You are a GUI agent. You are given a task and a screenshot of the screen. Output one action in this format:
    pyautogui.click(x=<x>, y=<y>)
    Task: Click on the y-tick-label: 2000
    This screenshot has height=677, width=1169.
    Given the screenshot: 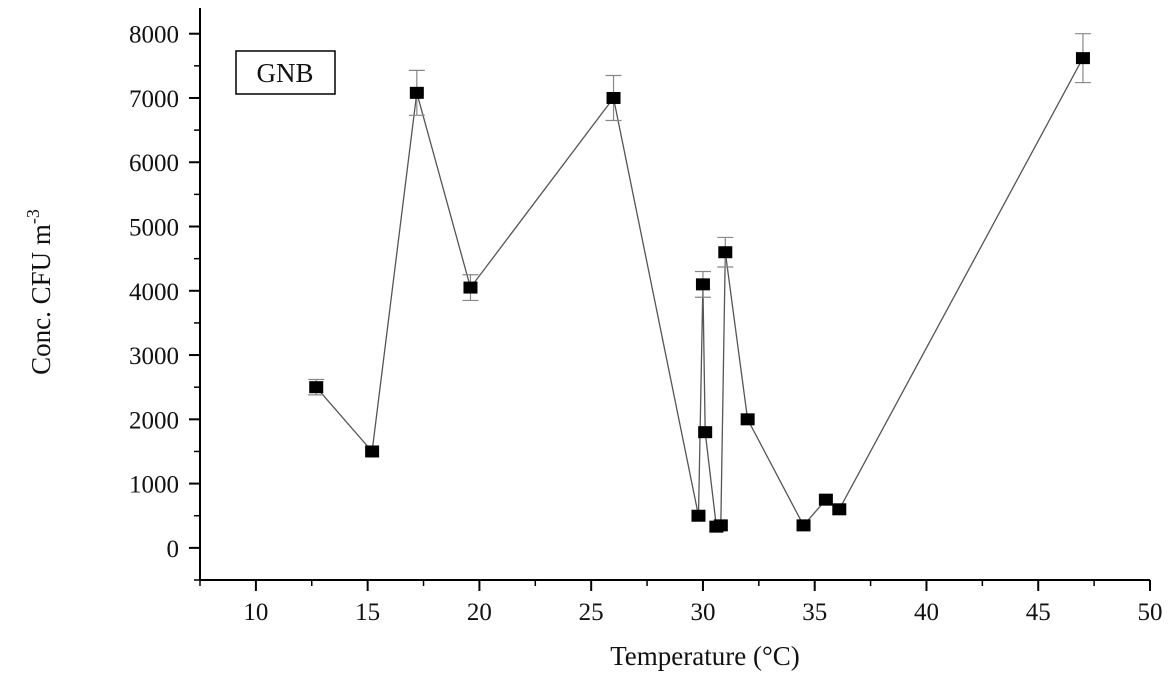 What is the action you would take?
    pyautogui.click(x=154, y=420)
    